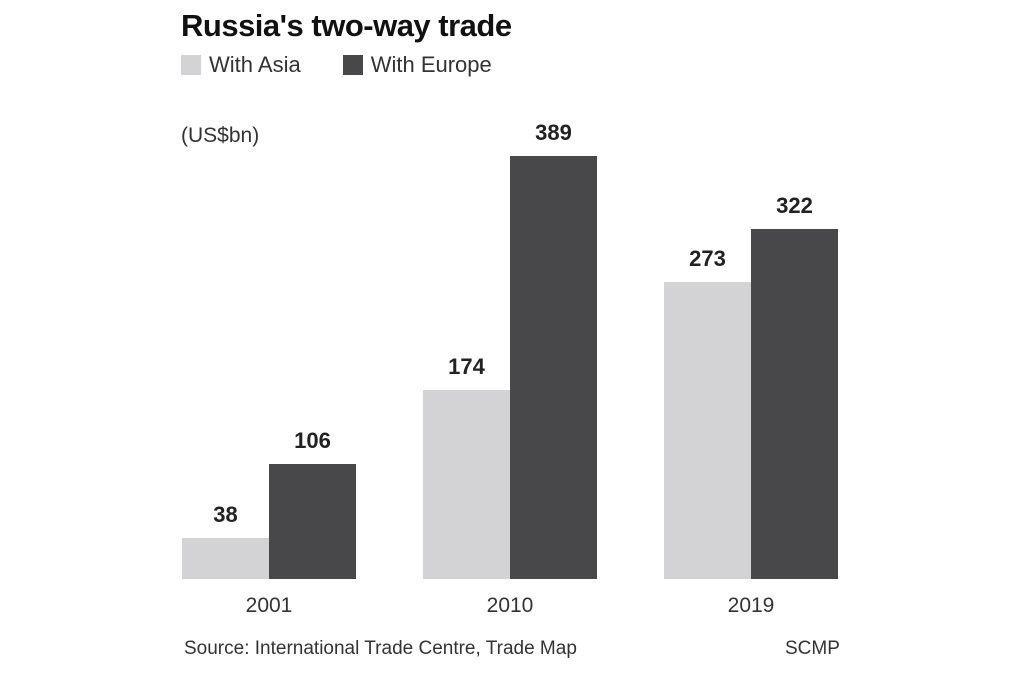 The width and height of the screenshot is (1024, 680). Describe the element at coordinates (553, 132) in the screenshot. I see `value-label: 389` at that location.